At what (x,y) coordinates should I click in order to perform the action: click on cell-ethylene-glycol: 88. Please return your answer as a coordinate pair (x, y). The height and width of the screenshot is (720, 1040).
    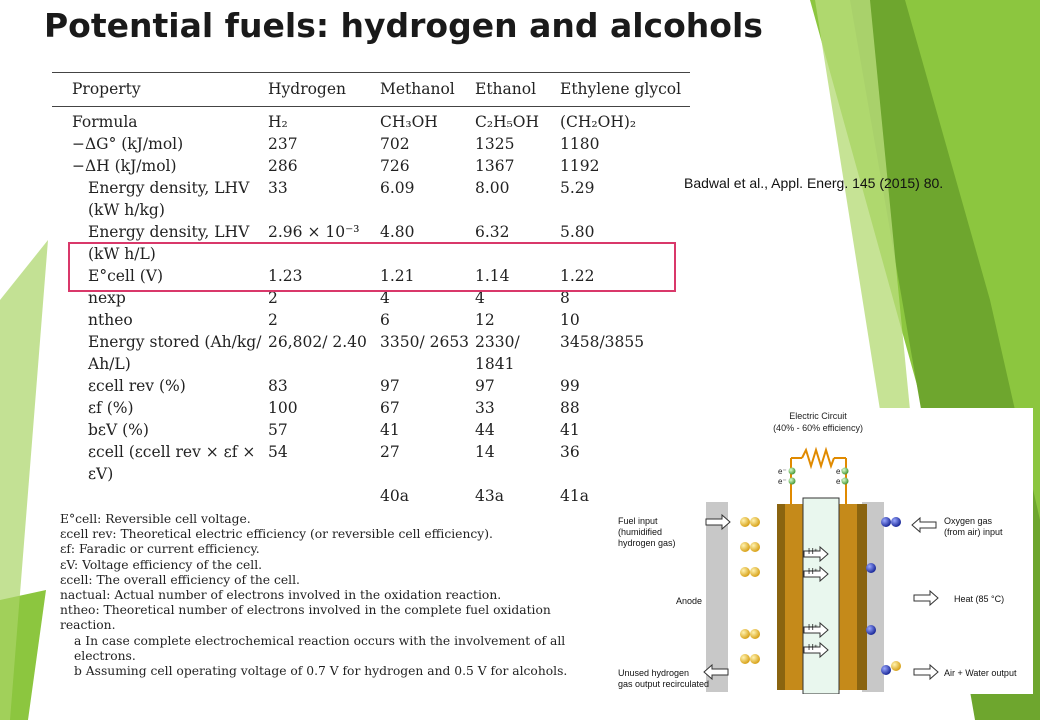
    Looking at the image, I should click on (570, 408).